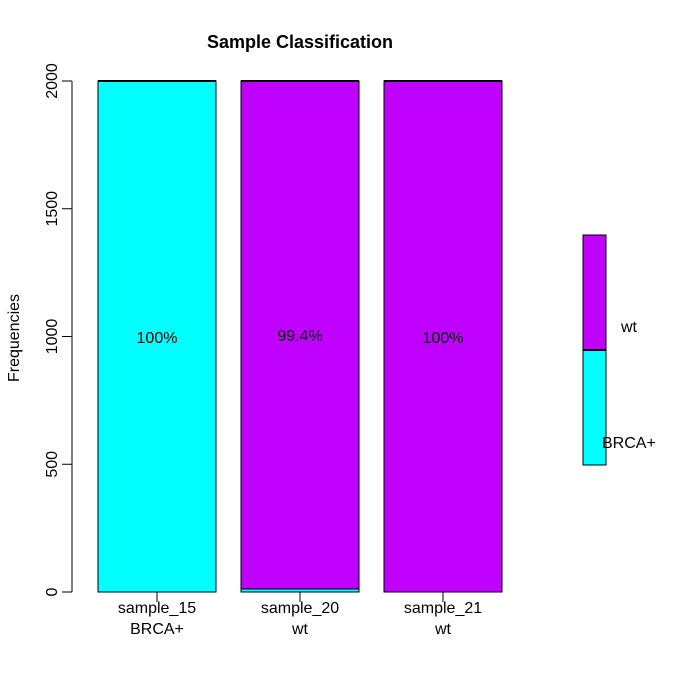 The image size is (700, 700). I want to click on y-tick-label: 500, so click(52, 464).